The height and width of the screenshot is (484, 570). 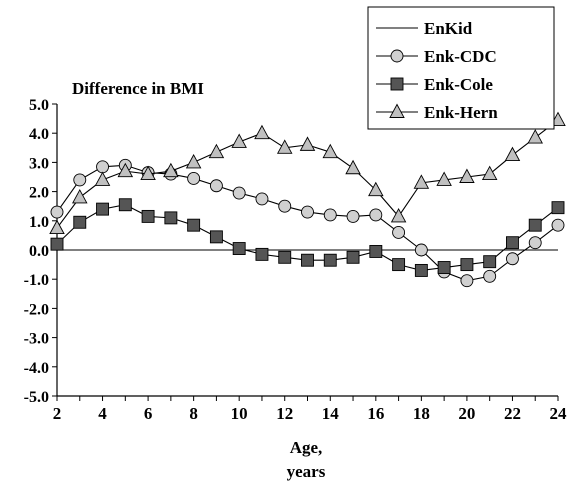 I want to click on legend-label: Enk-Hern, so click(x=461, y=112).